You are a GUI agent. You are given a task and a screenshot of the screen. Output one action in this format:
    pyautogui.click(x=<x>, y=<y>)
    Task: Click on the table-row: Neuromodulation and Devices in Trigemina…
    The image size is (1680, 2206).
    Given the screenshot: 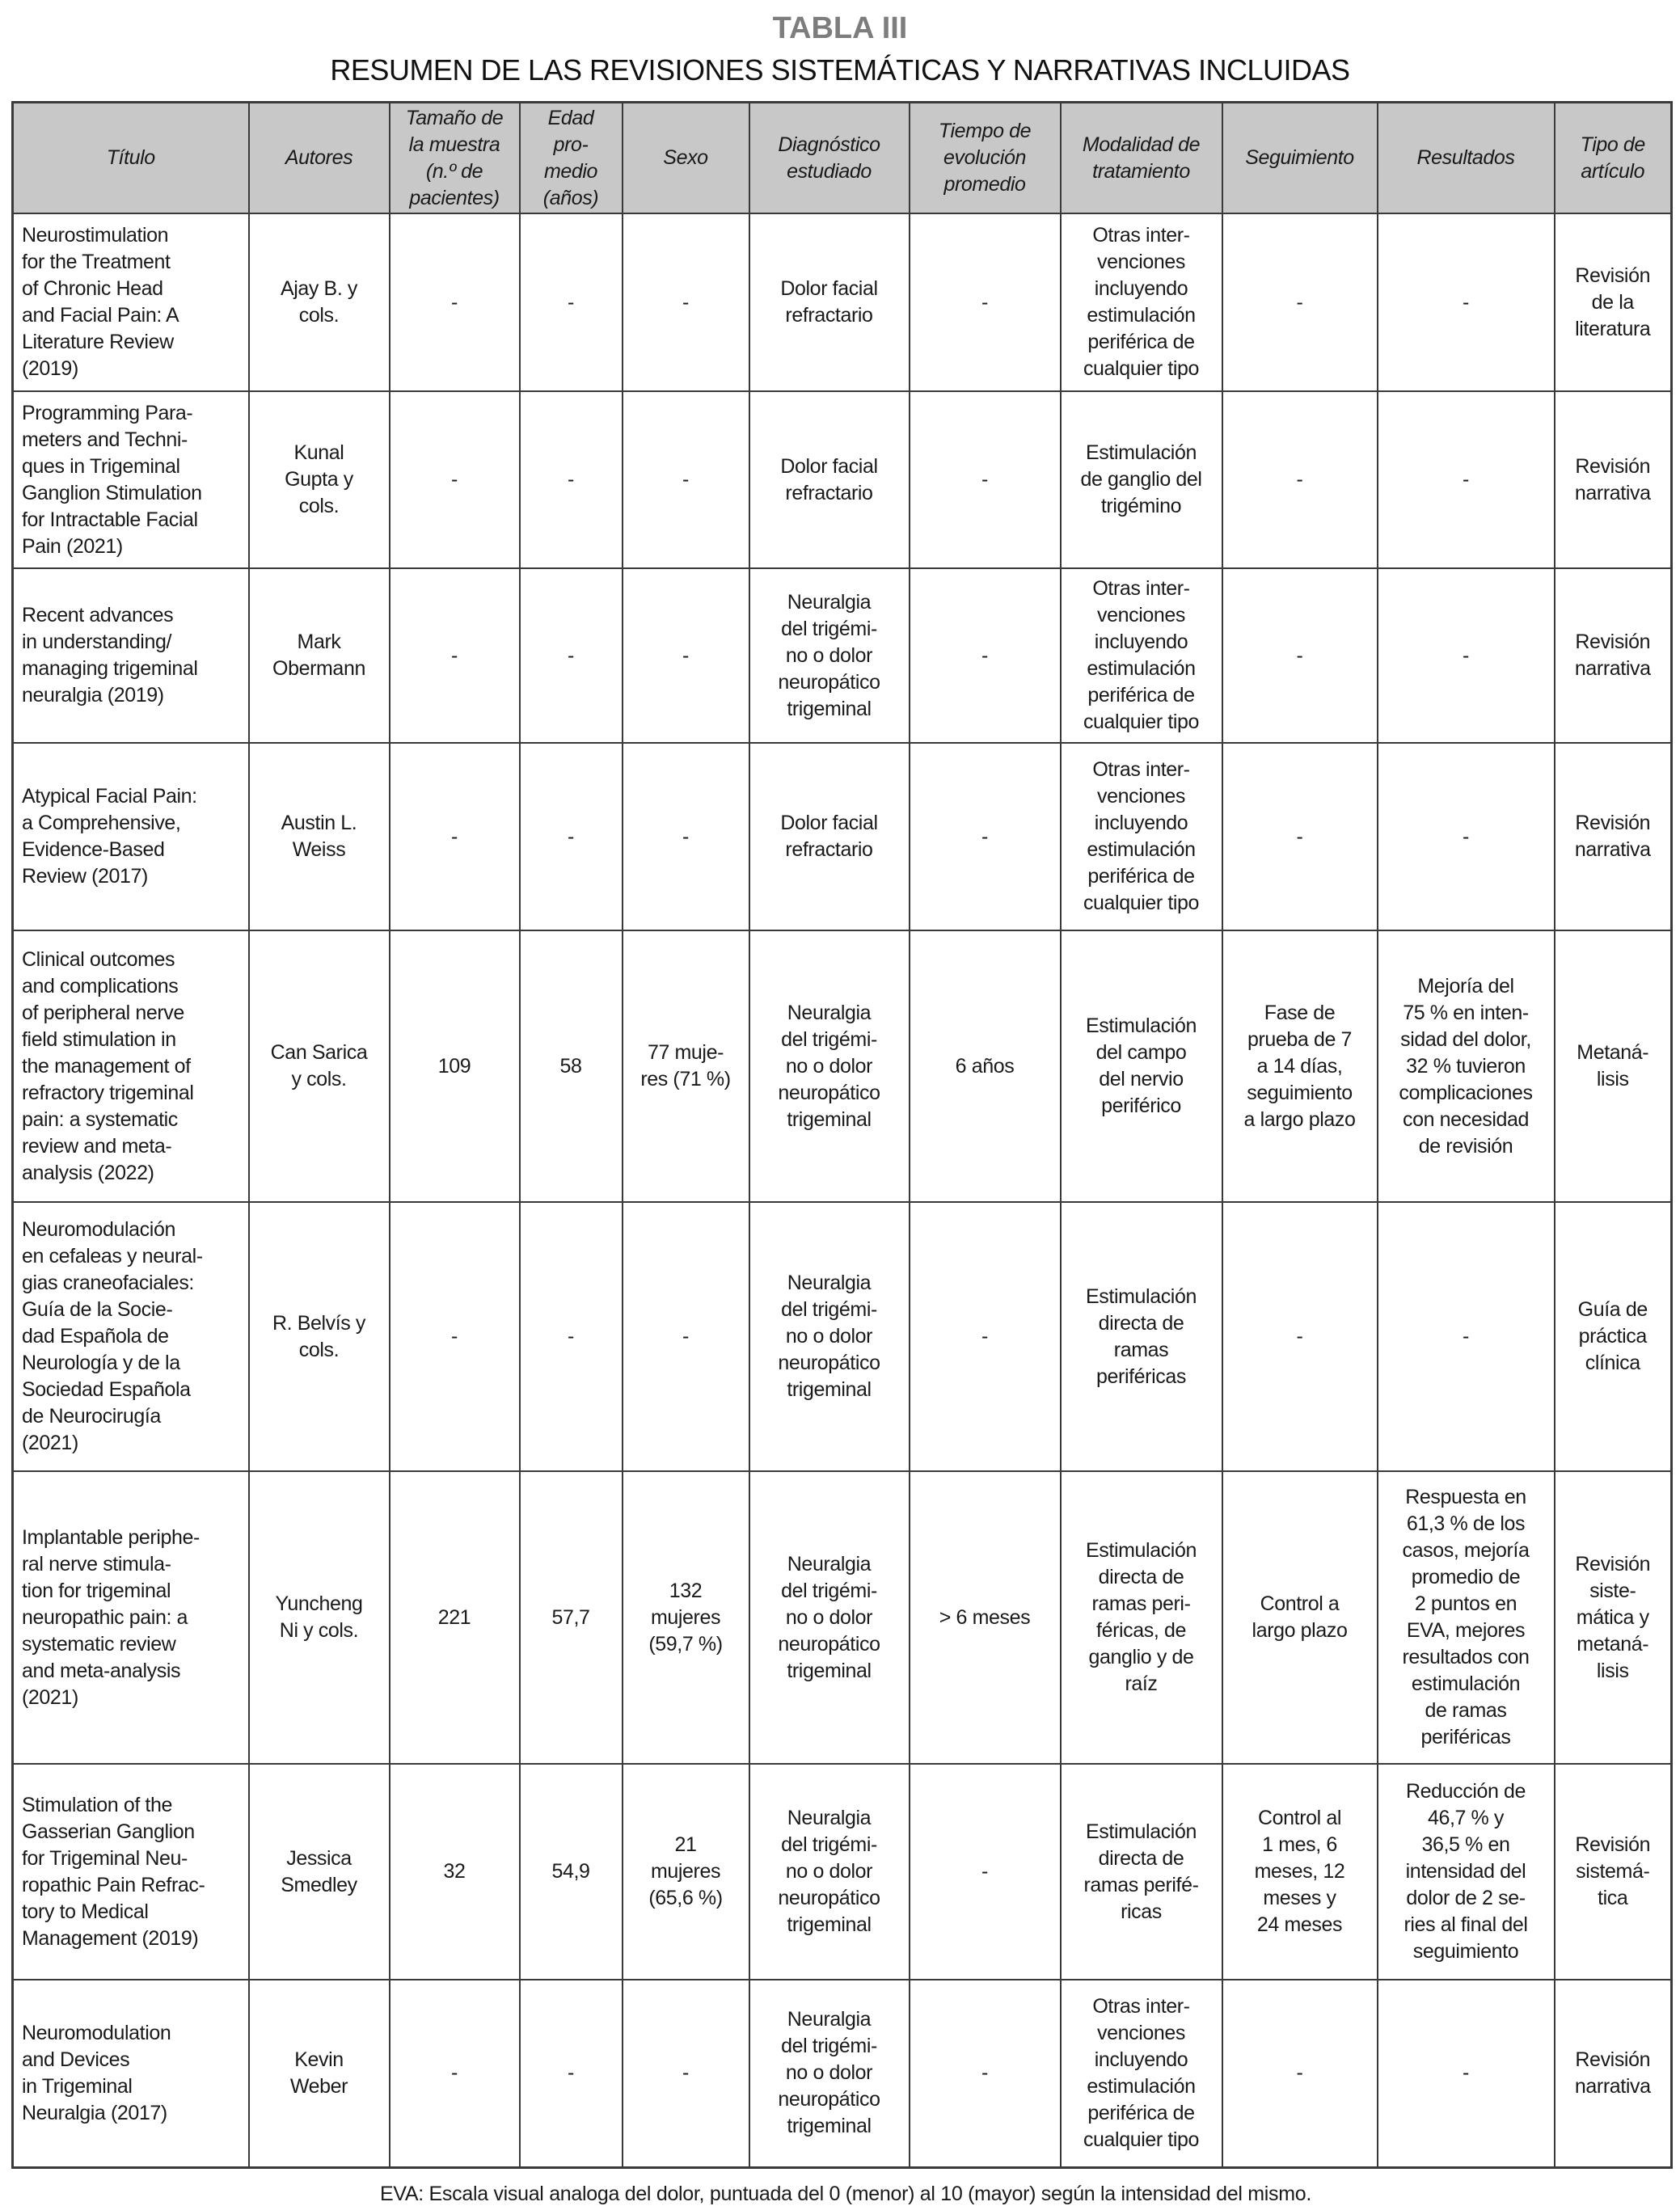 What is the action you would take?
    pyautogui.click(x=842, y=2073)
    